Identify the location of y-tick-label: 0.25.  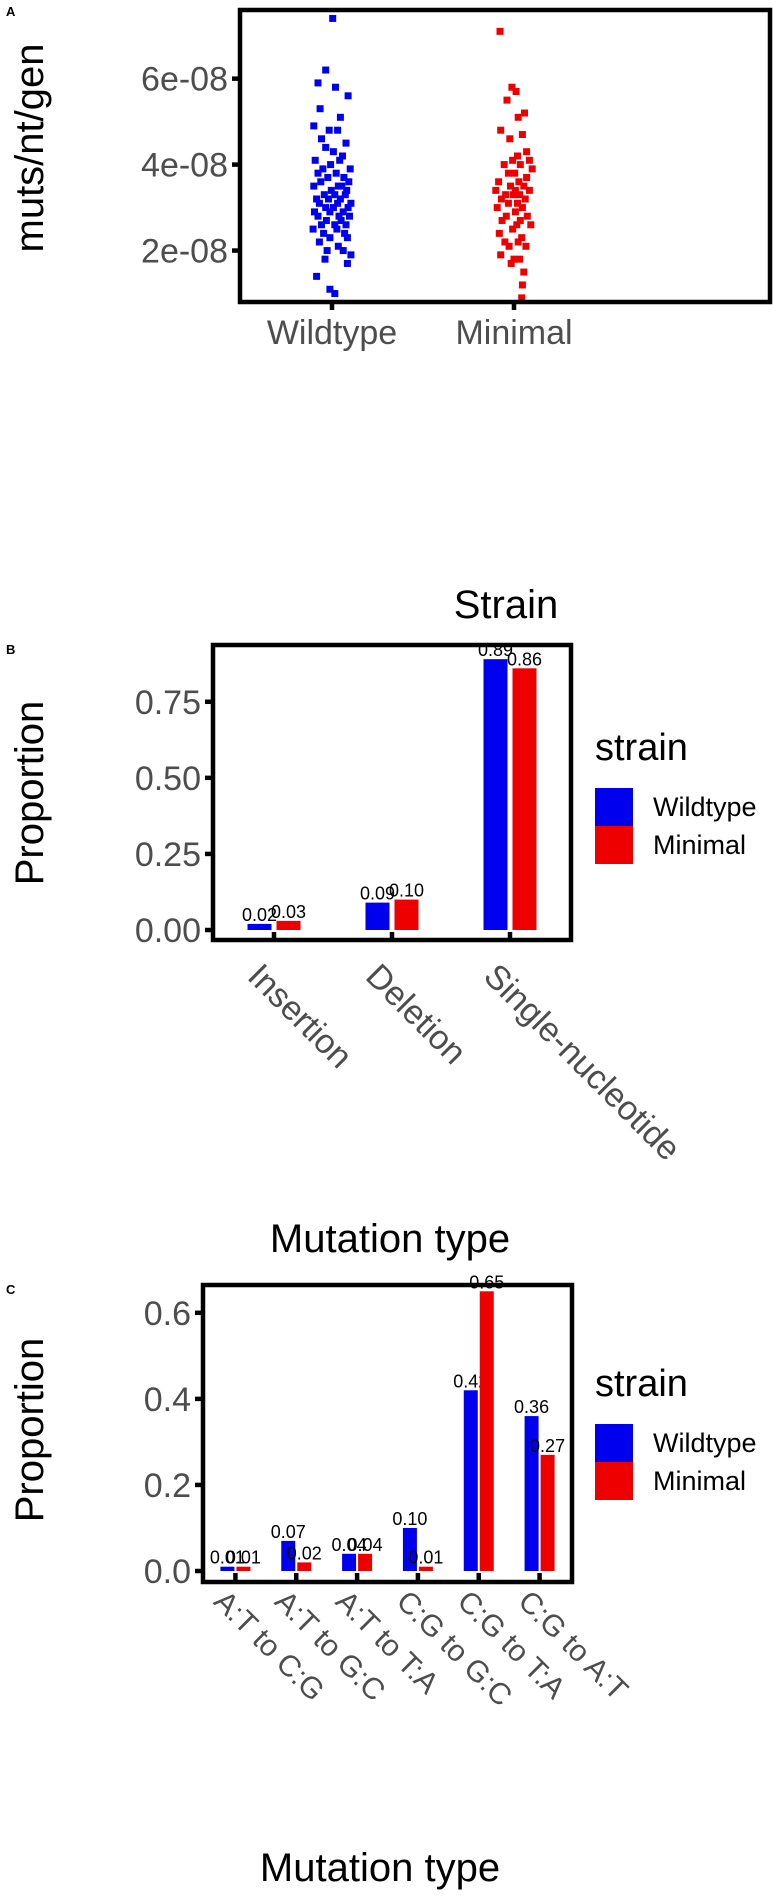
(168, 855).